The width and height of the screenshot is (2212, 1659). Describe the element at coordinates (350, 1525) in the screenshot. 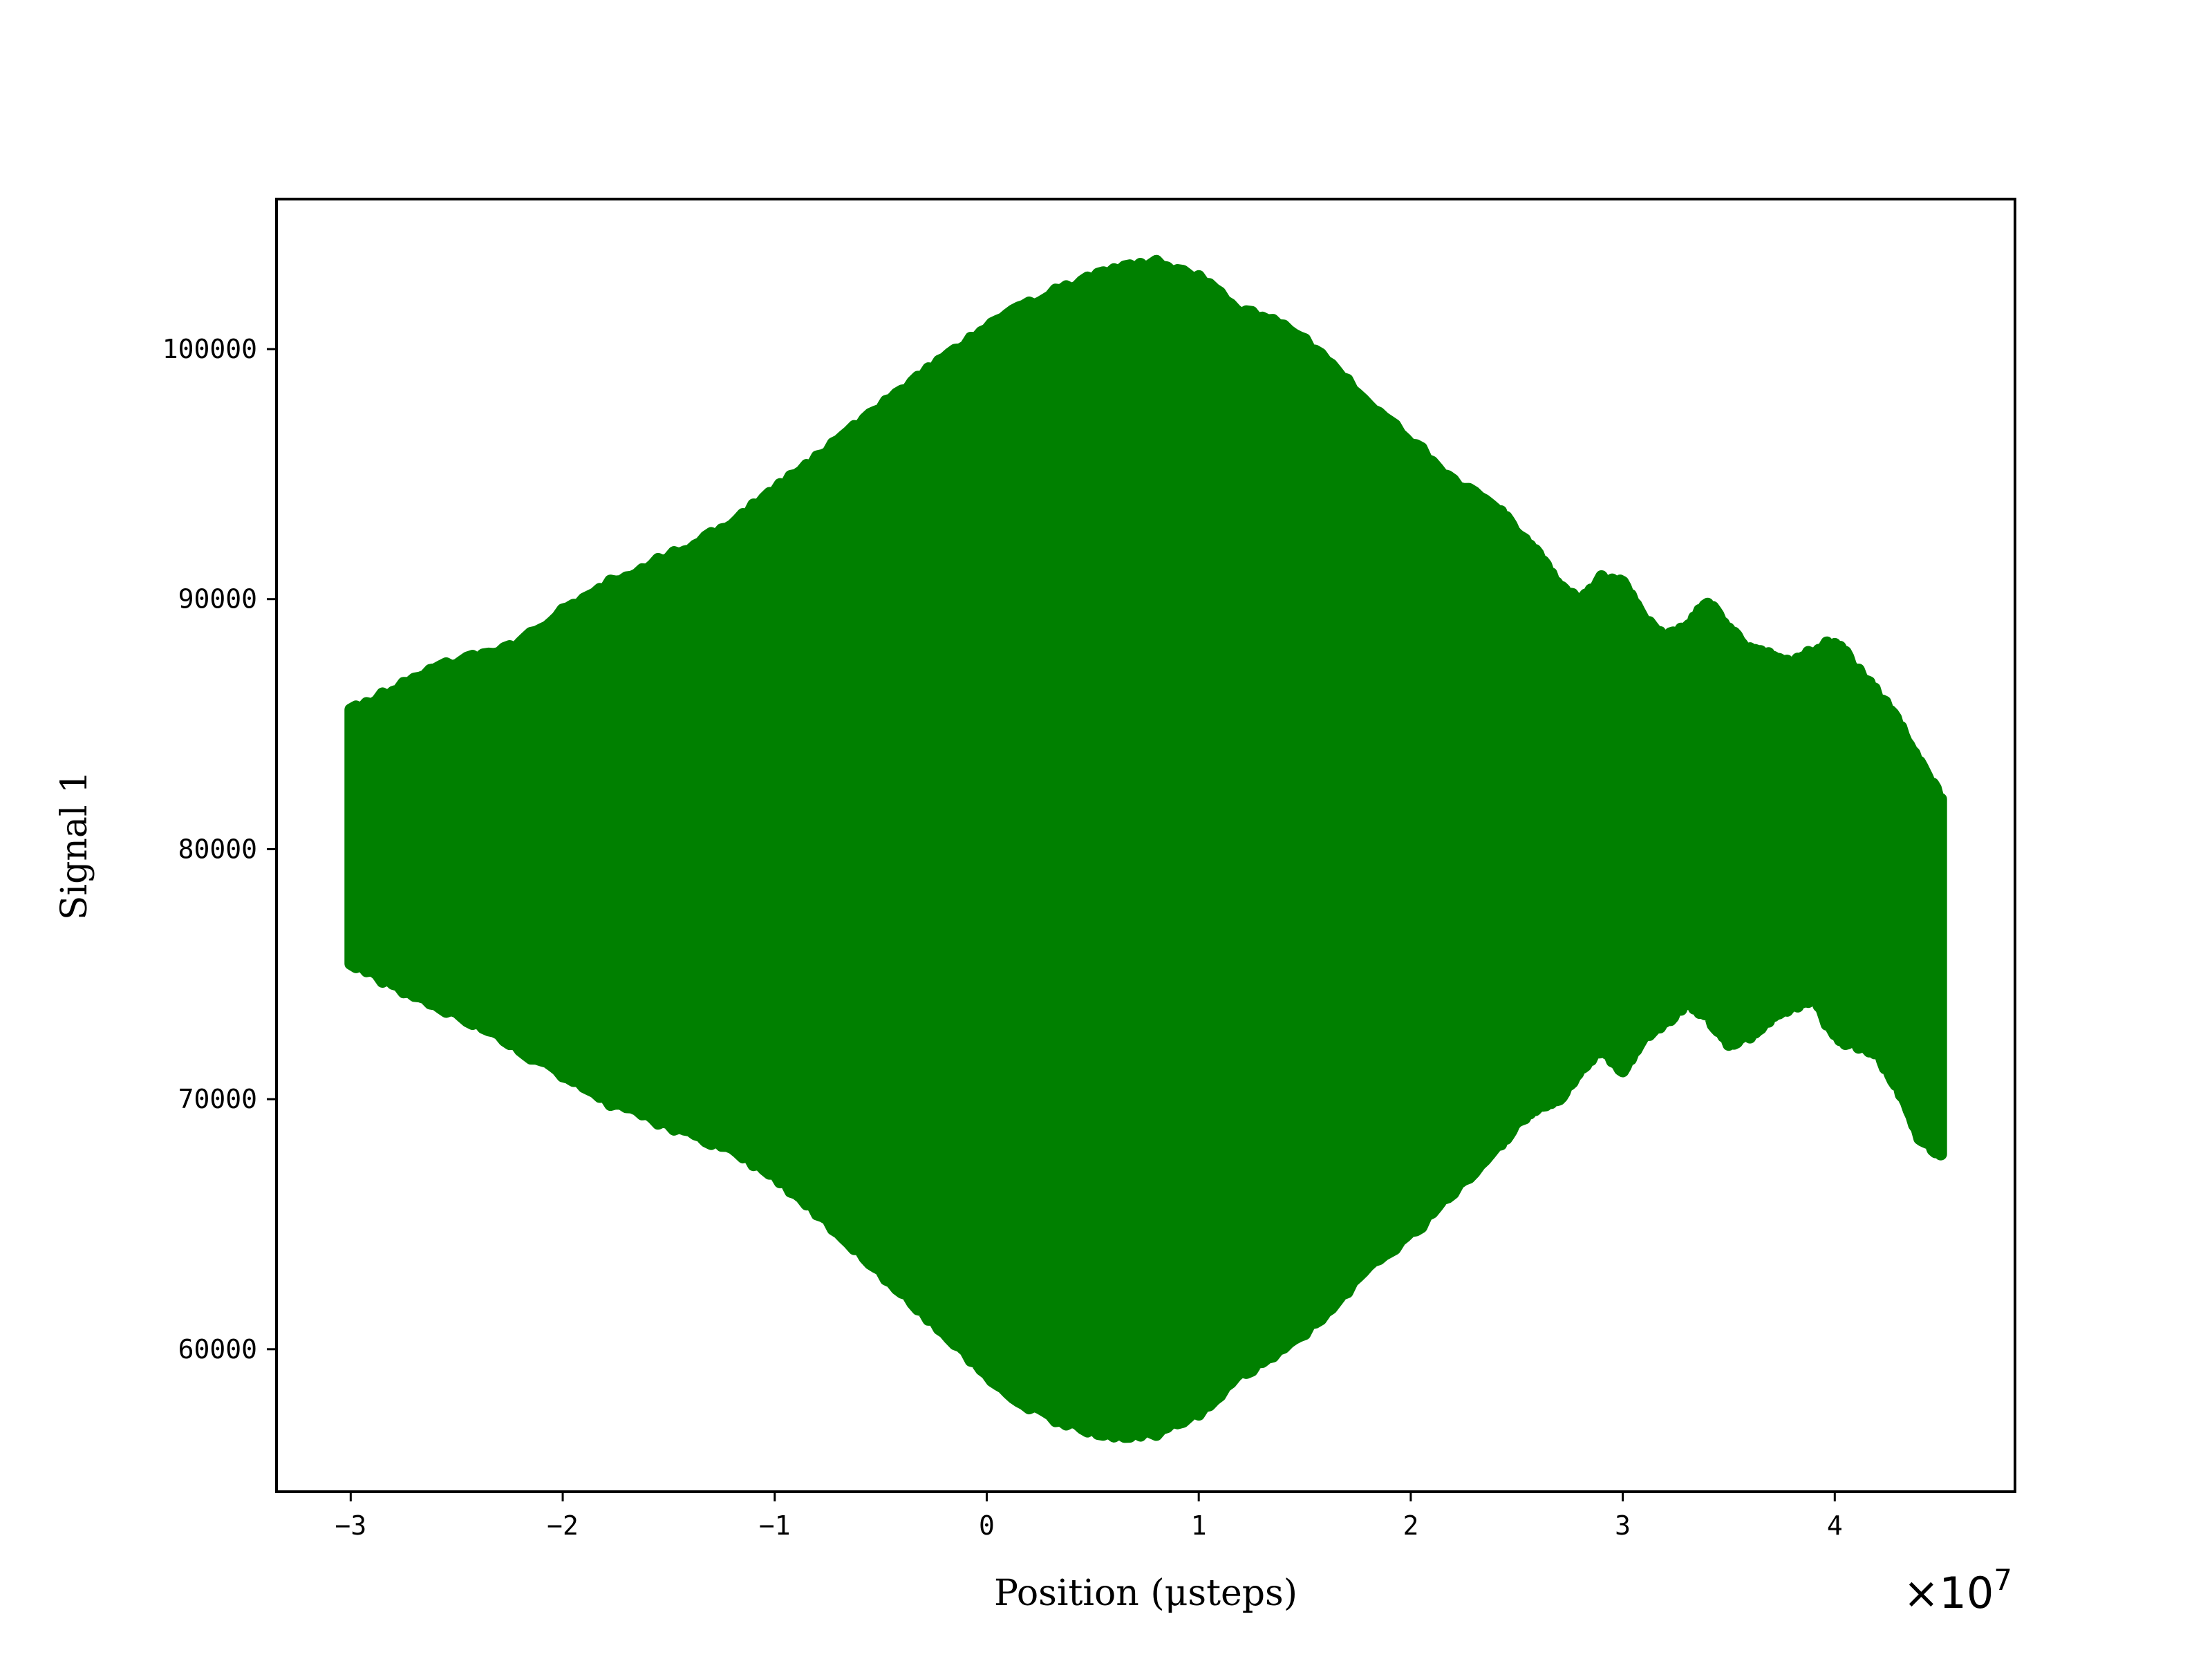

I see `x-tick-label: −3` at that location.